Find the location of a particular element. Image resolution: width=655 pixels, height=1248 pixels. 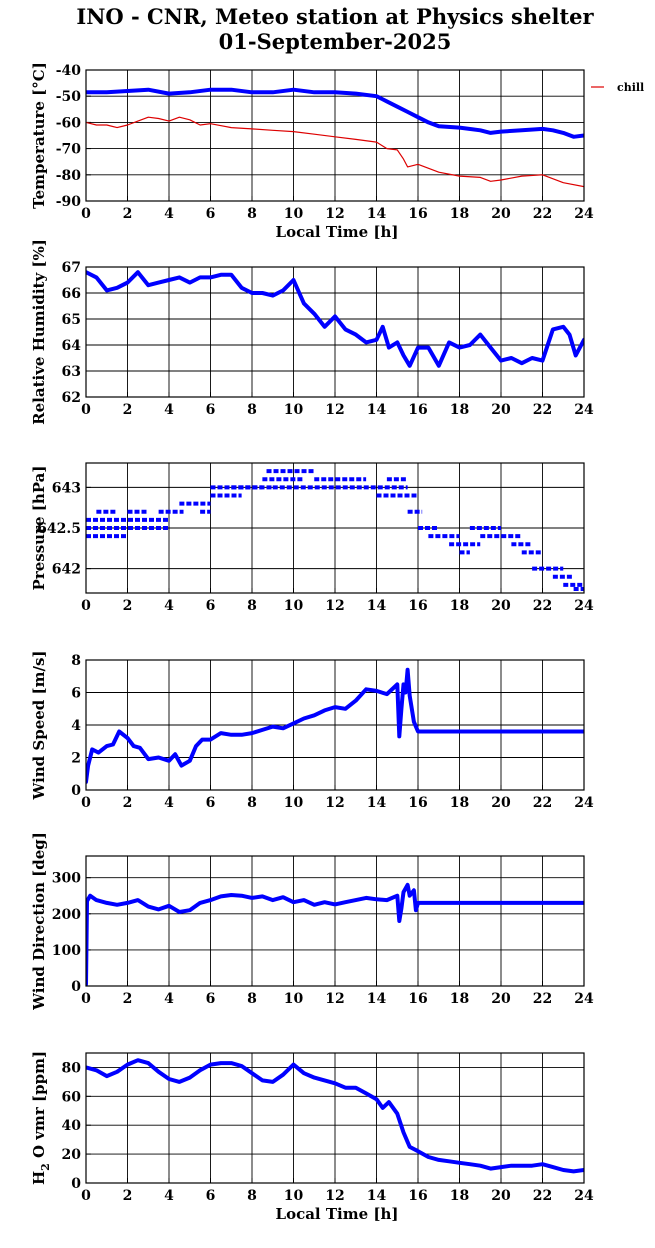

y-axis-label: Pressure [hPa] is located at coordinates (39, 528).